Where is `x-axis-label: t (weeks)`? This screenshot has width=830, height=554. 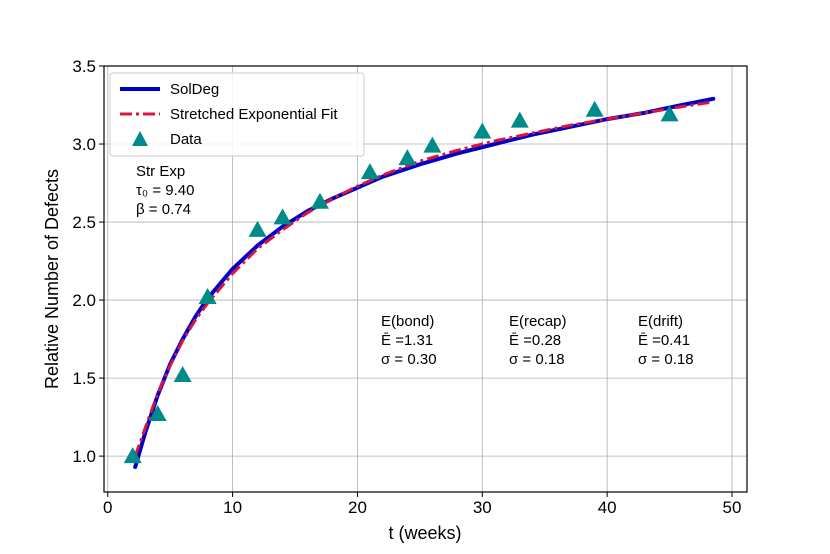
x-axis-label: t (weeks) is located at coordinates (424, 533).